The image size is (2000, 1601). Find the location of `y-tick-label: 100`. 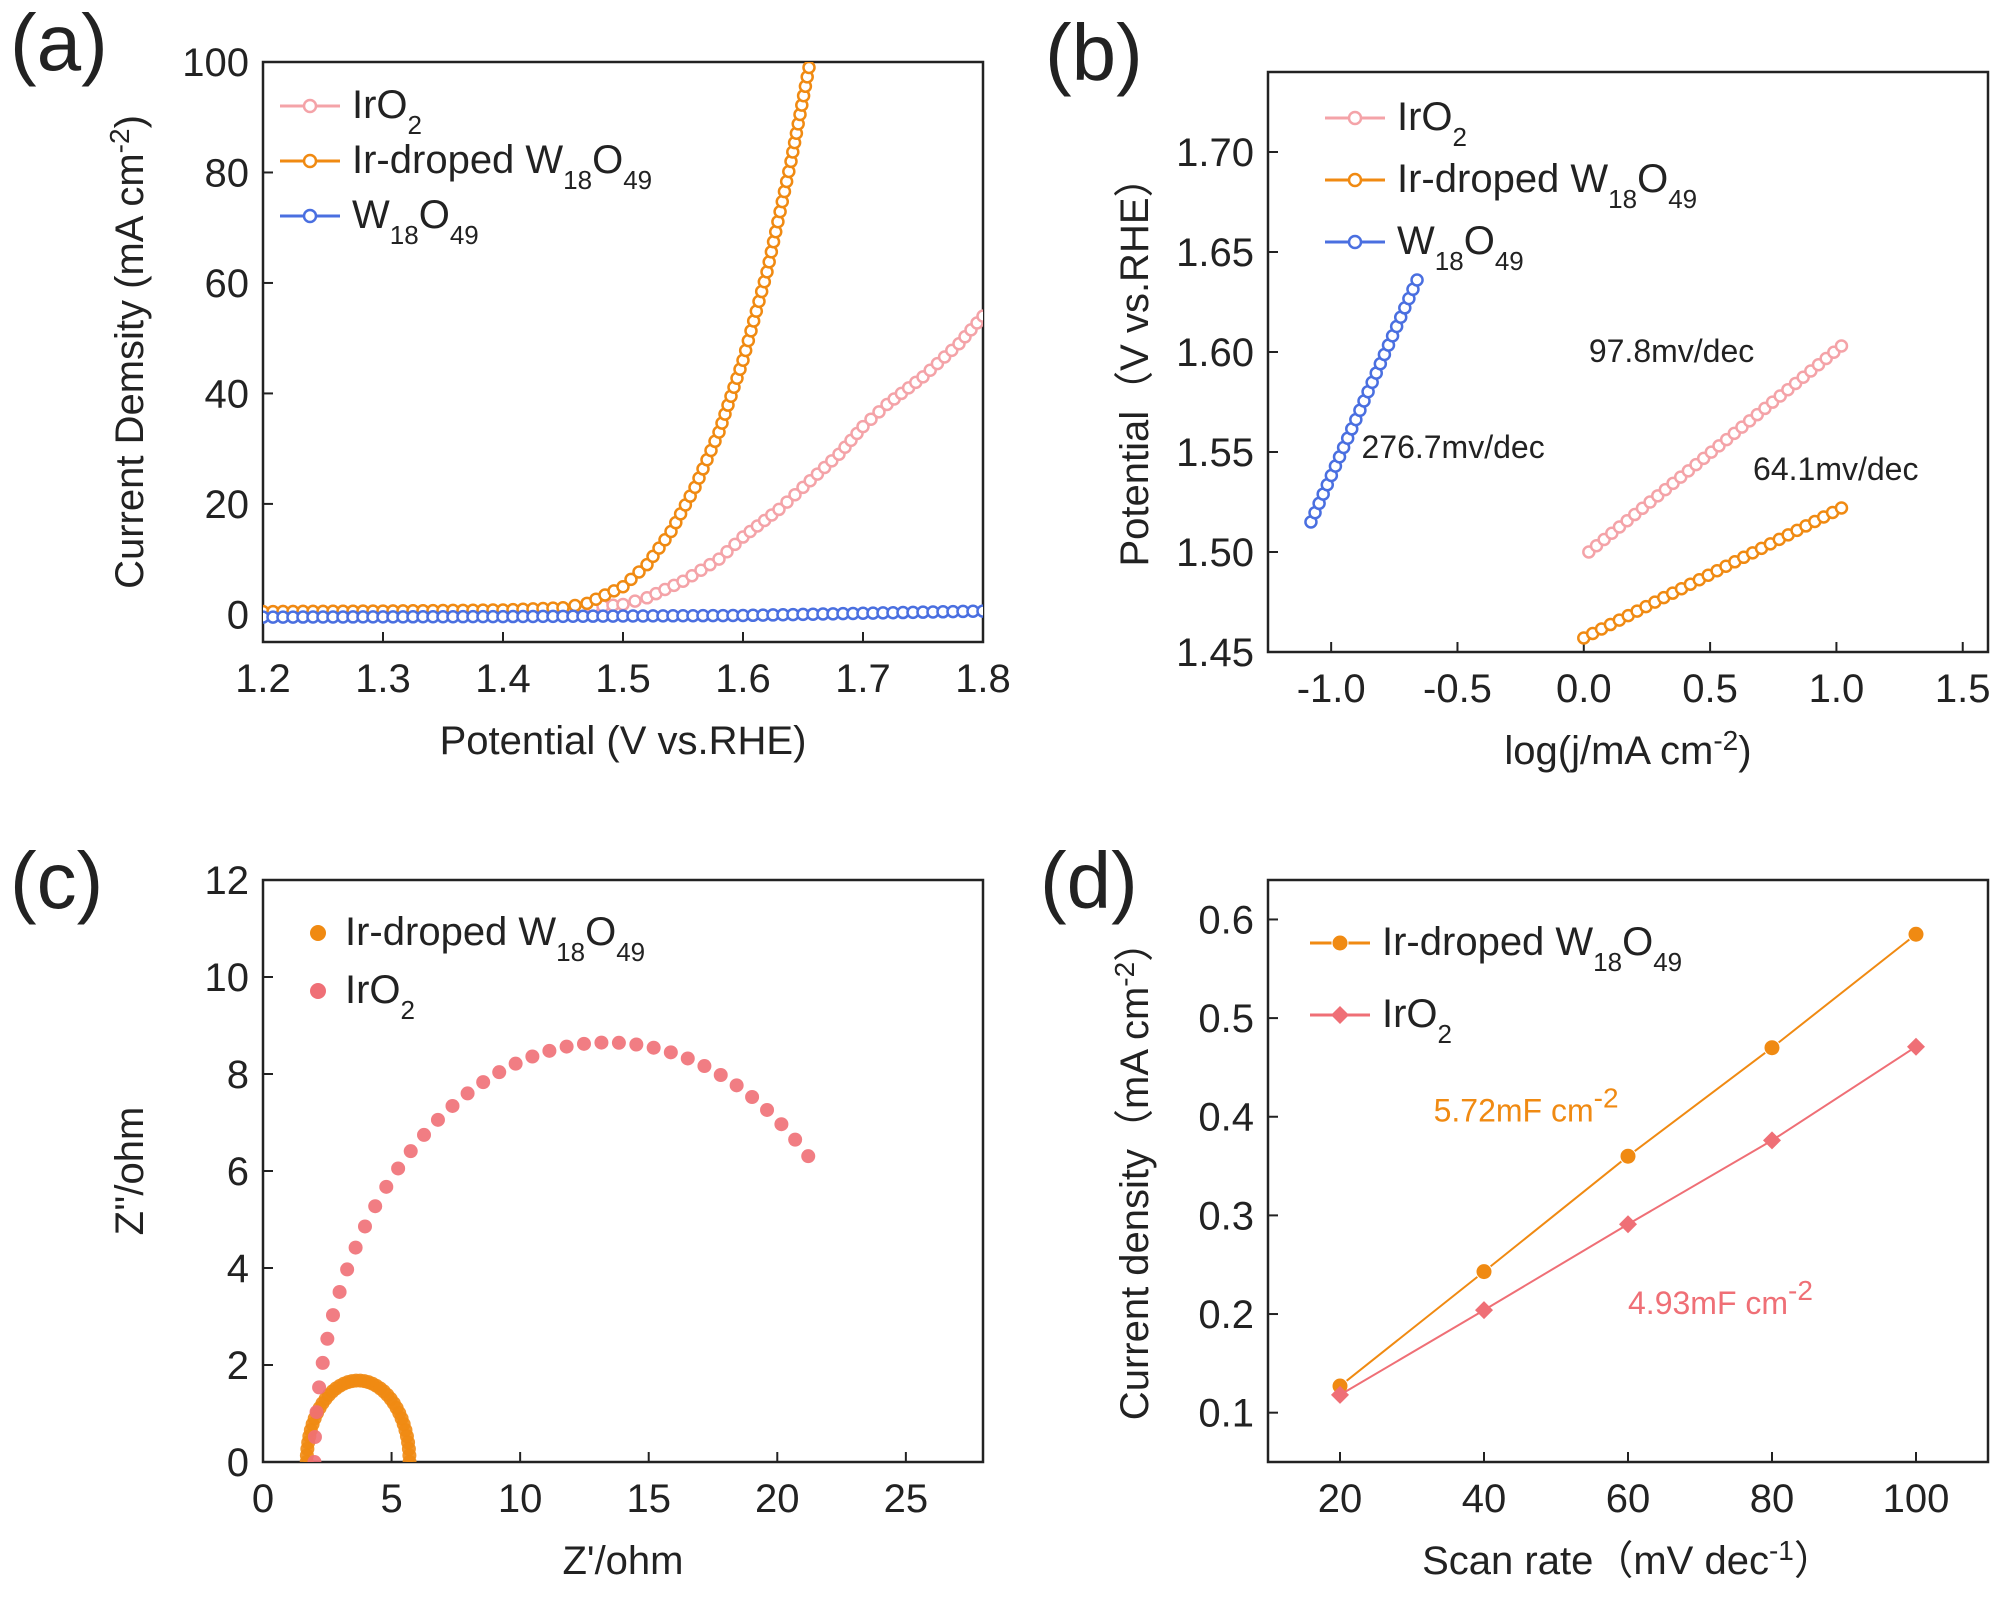

y-tick-label: 100 is located at coordinates (215, 63).